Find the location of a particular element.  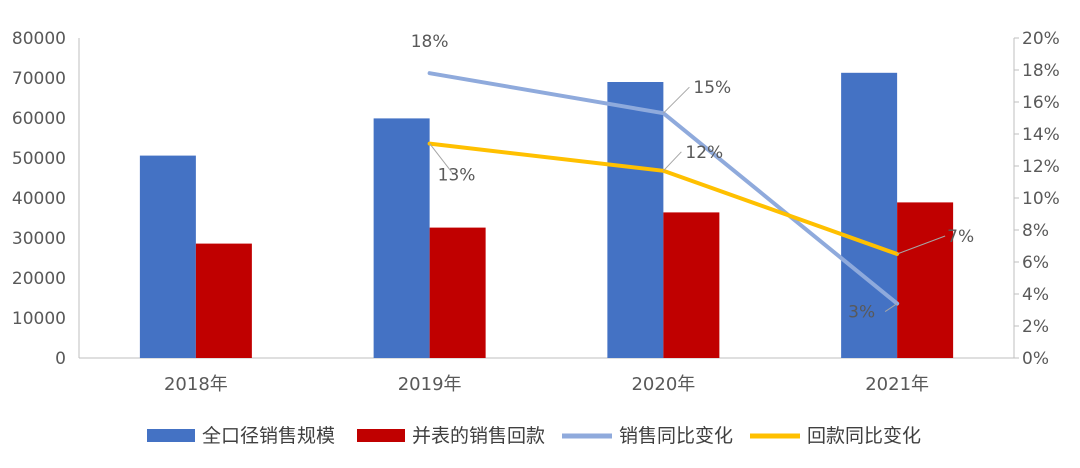

x-category-label: 2021年 is located at coordinates (897, 384).